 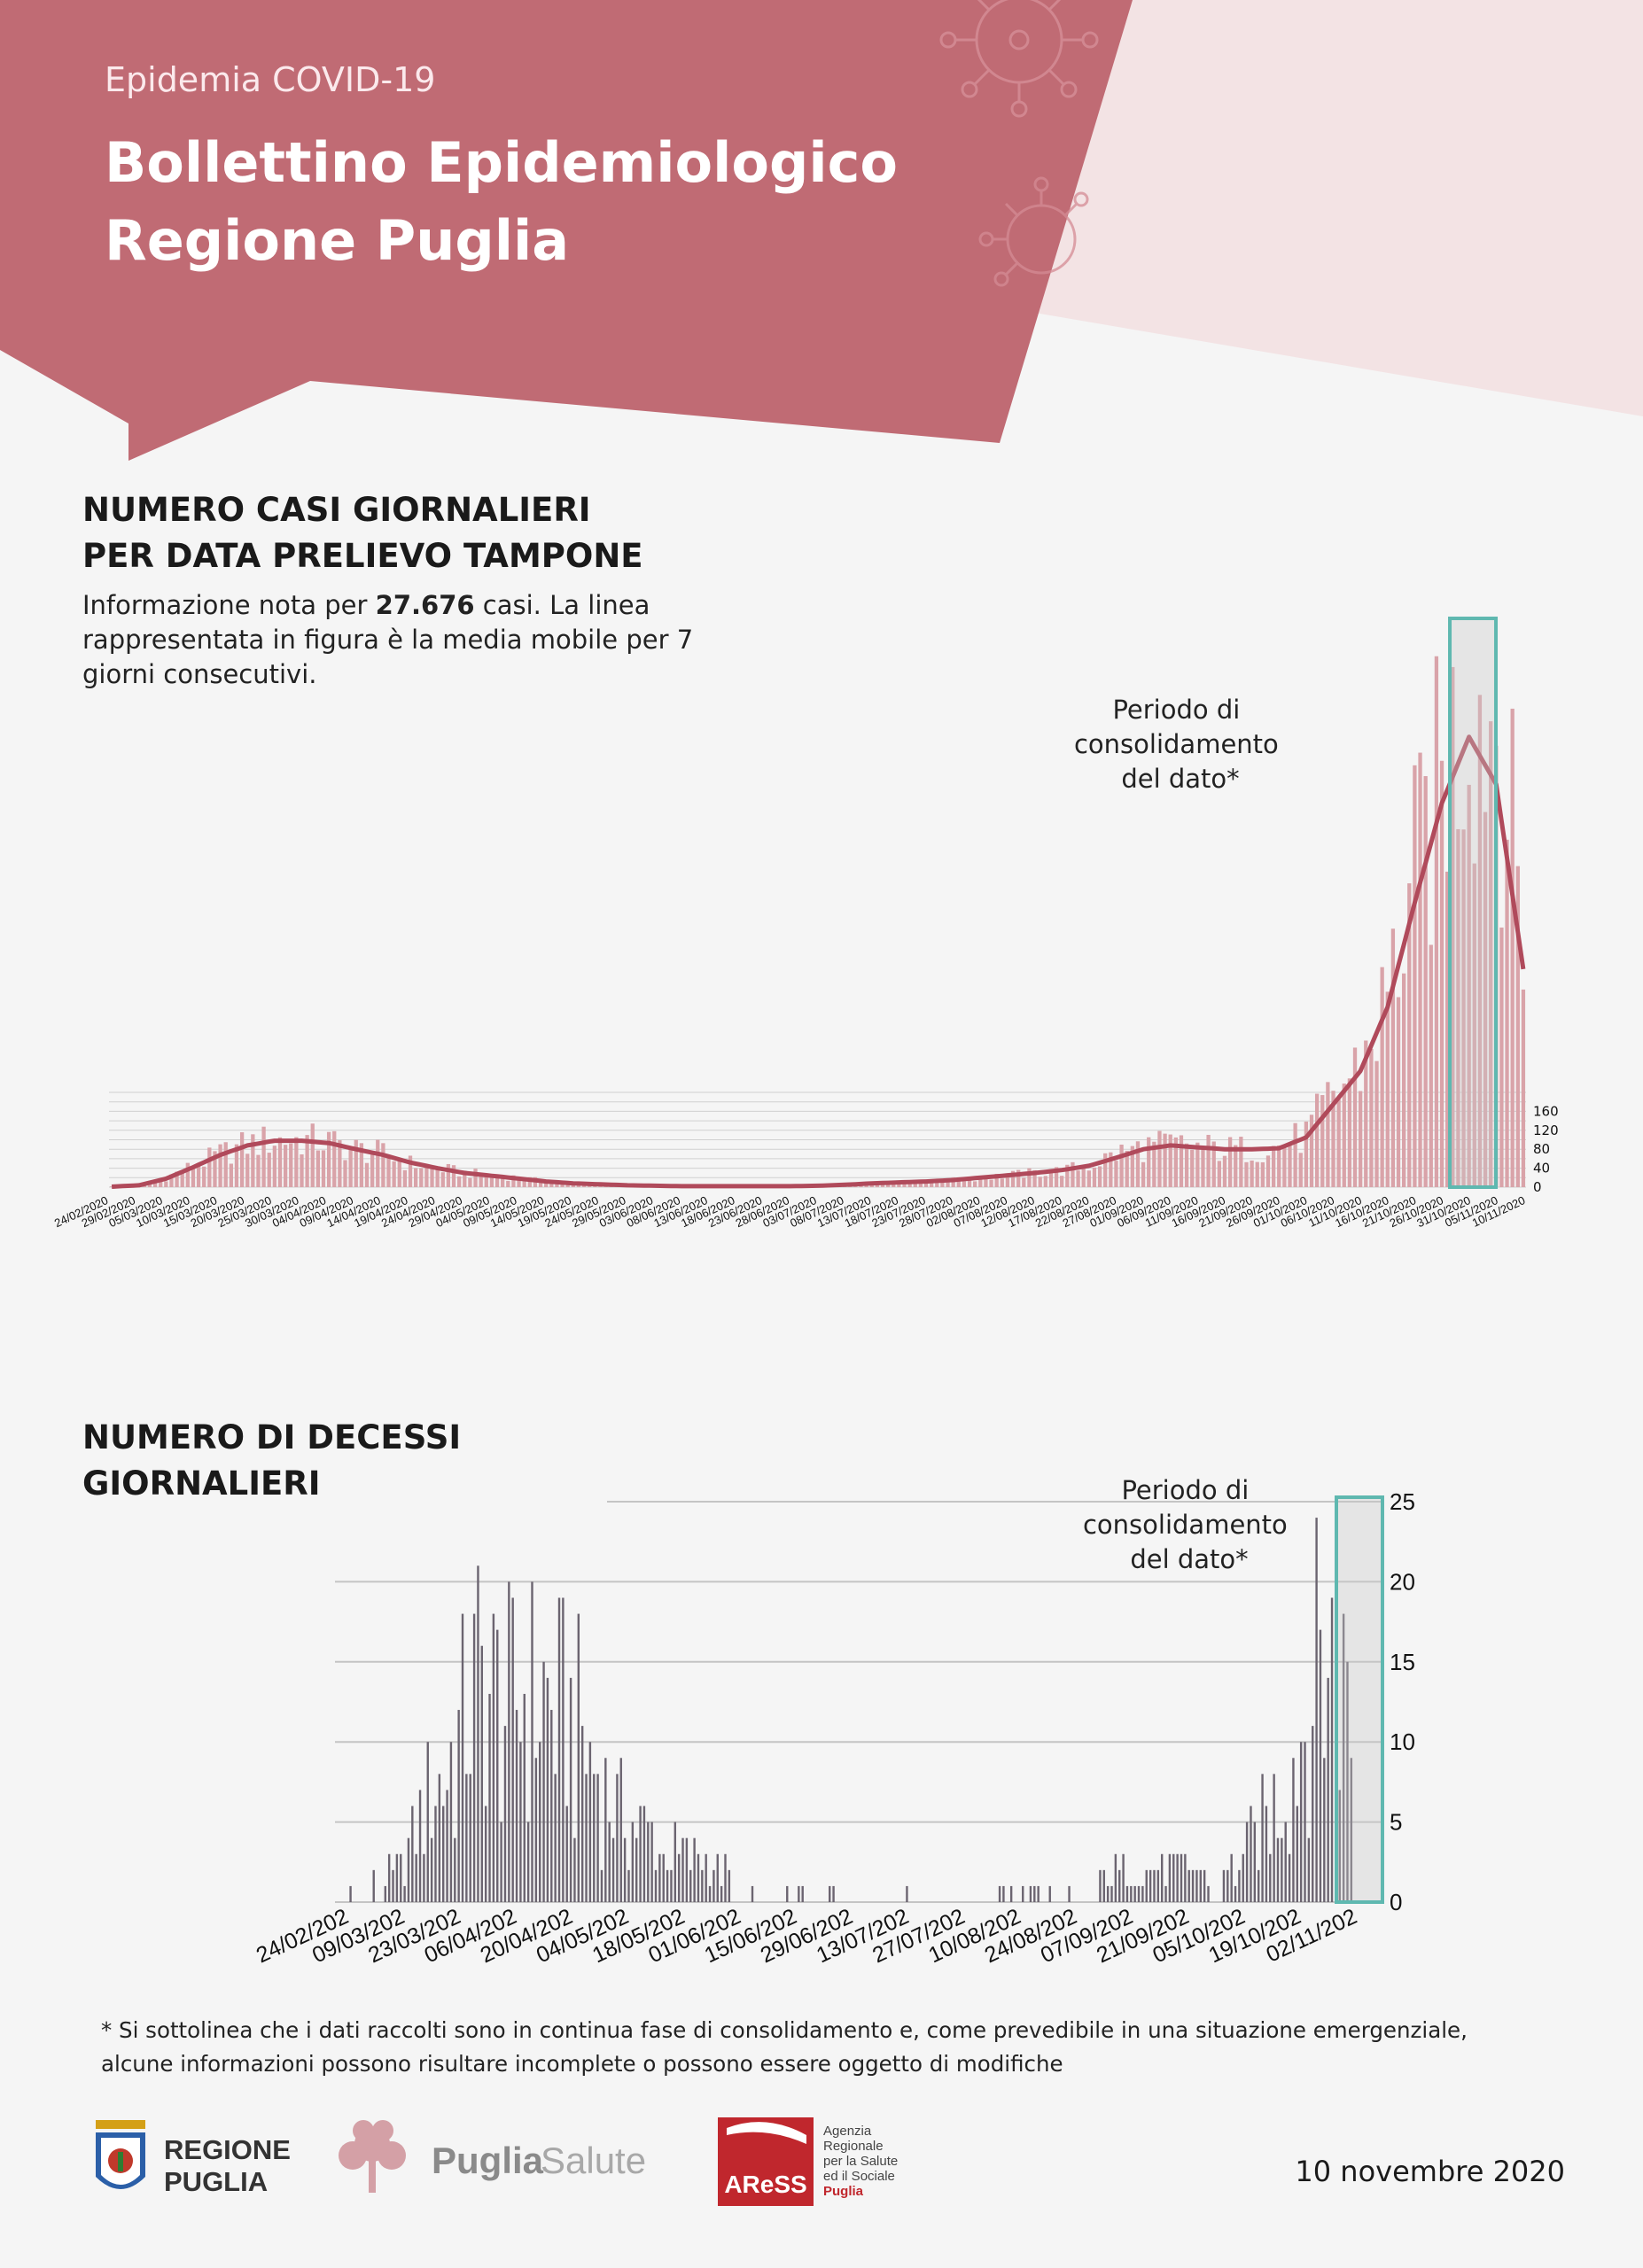 I want to click on deaths-title: NUMERO DI DECESSI GIORNALIERI, so click(x=271, y=1461).